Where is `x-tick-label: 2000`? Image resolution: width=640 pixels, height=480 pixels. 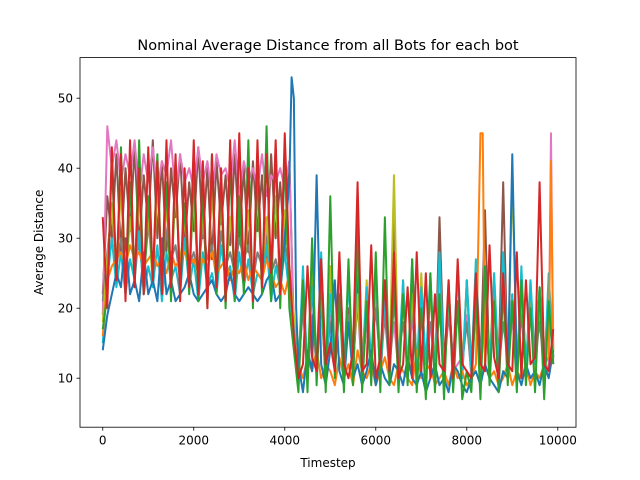
x-tick-label: 2000 is located at coordinates (193, 441).